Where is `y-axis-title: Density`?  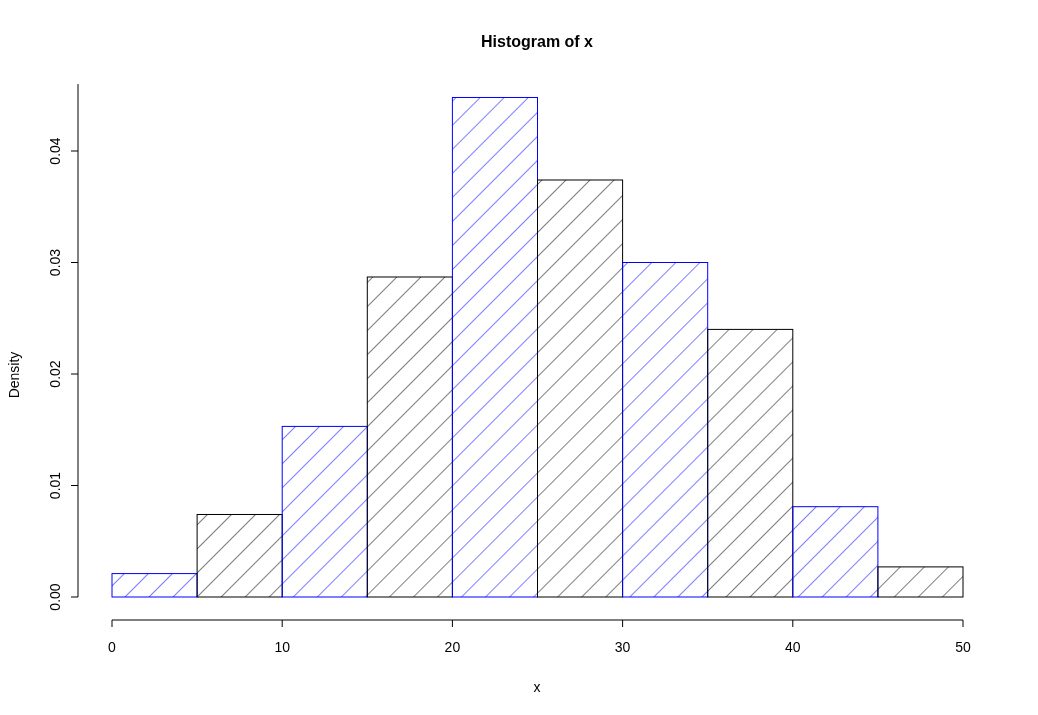
y-axis-title: Density is located at coordinates (14, 375).